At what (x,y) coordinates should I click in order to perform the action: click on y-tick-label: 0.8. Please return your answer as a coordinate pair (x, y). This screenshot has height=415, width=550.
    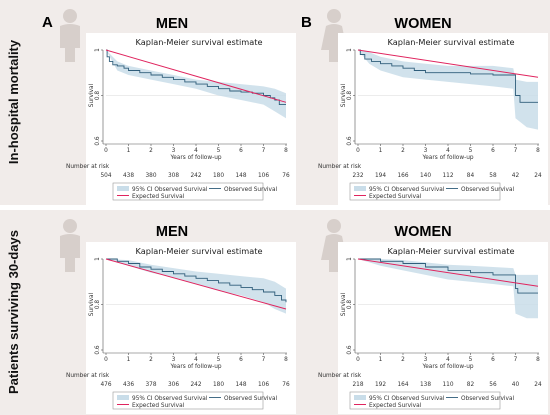
    Looking at the image, I should click on (98, 305).